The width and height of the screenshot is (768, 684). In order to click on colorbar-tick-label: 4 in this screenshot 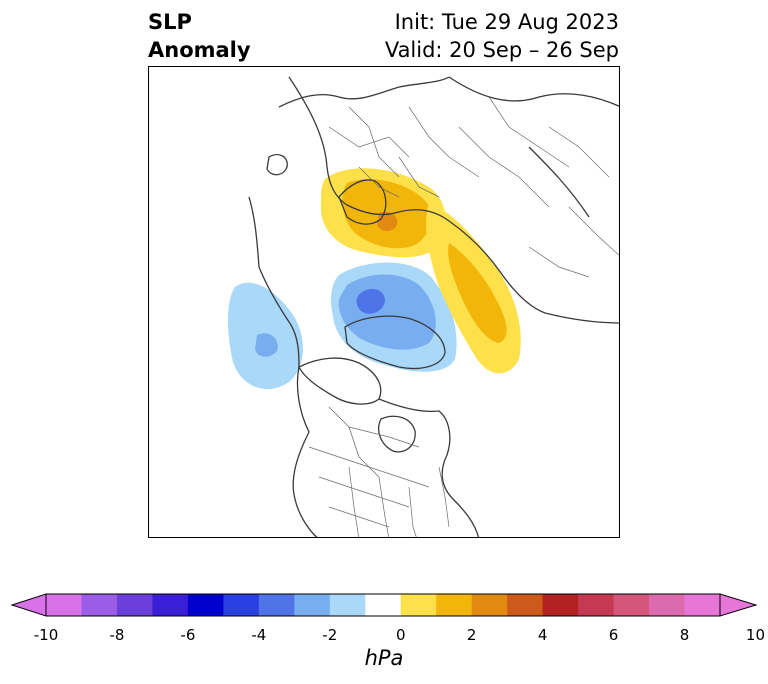, I will do `click(542, 635)`.